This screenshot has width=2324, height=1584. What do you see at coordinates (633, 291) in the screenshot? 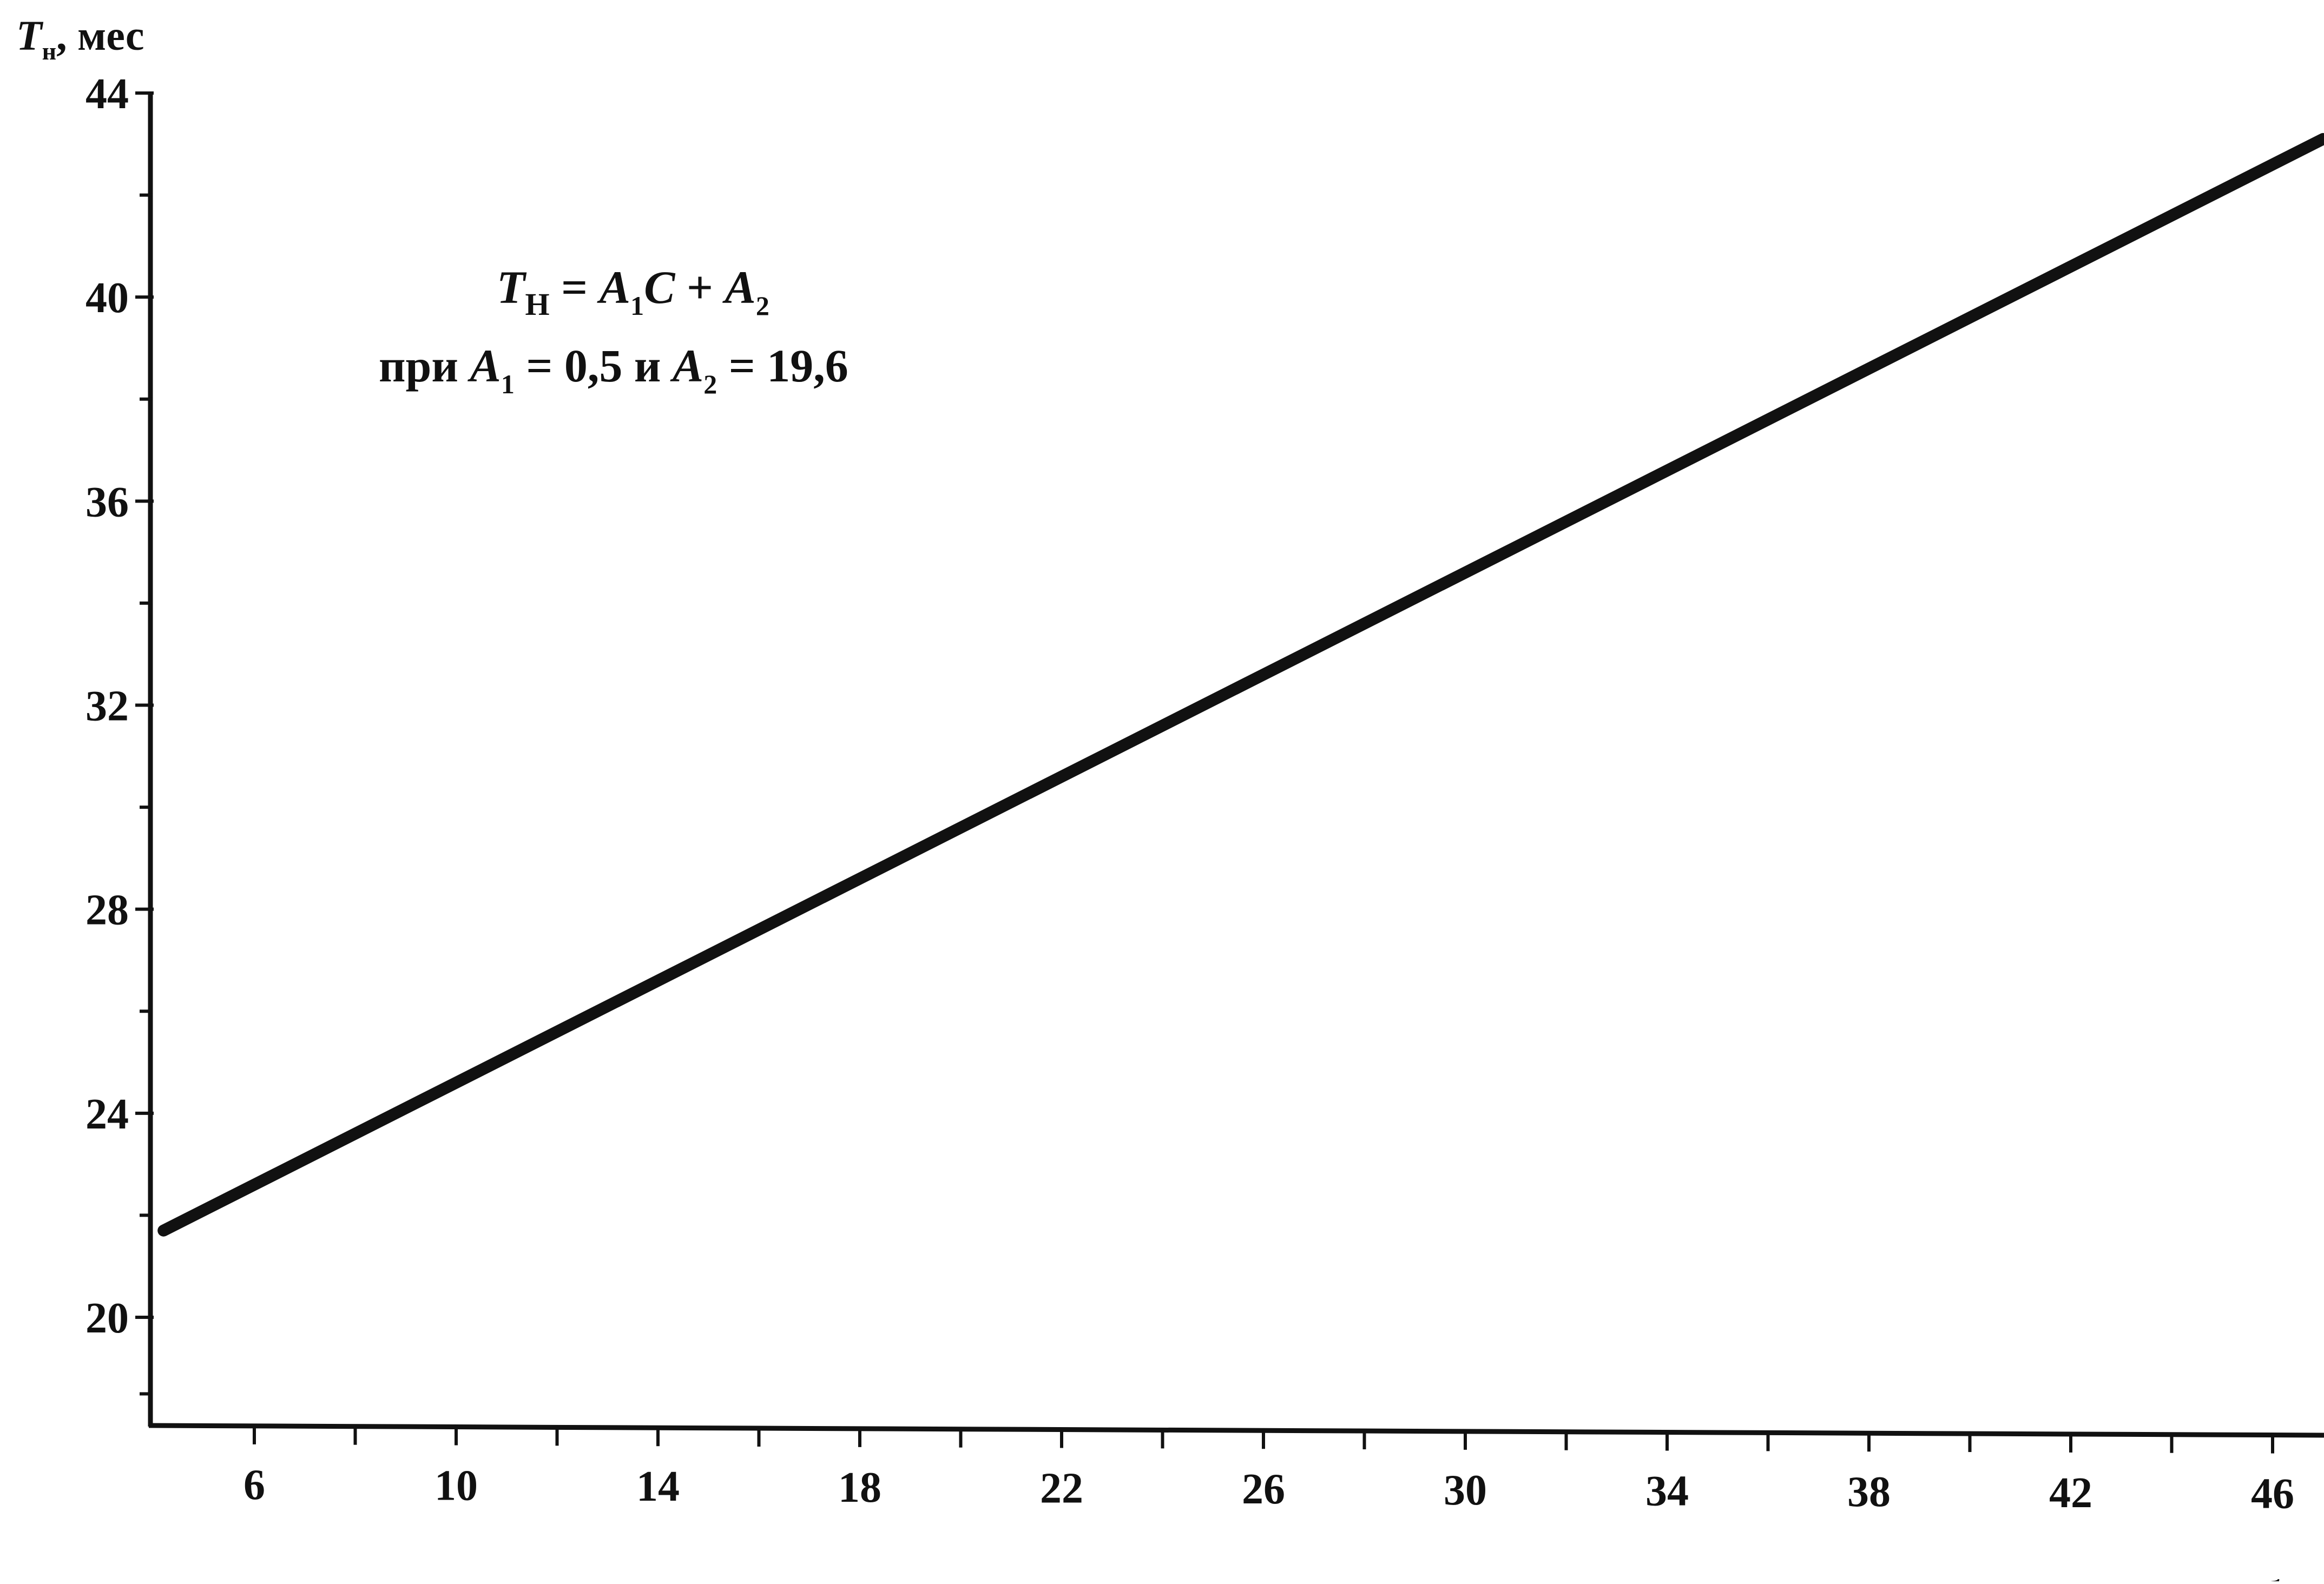
I see `formula-annotation: TН = A1C + A2` at bounding box center [633, 291].